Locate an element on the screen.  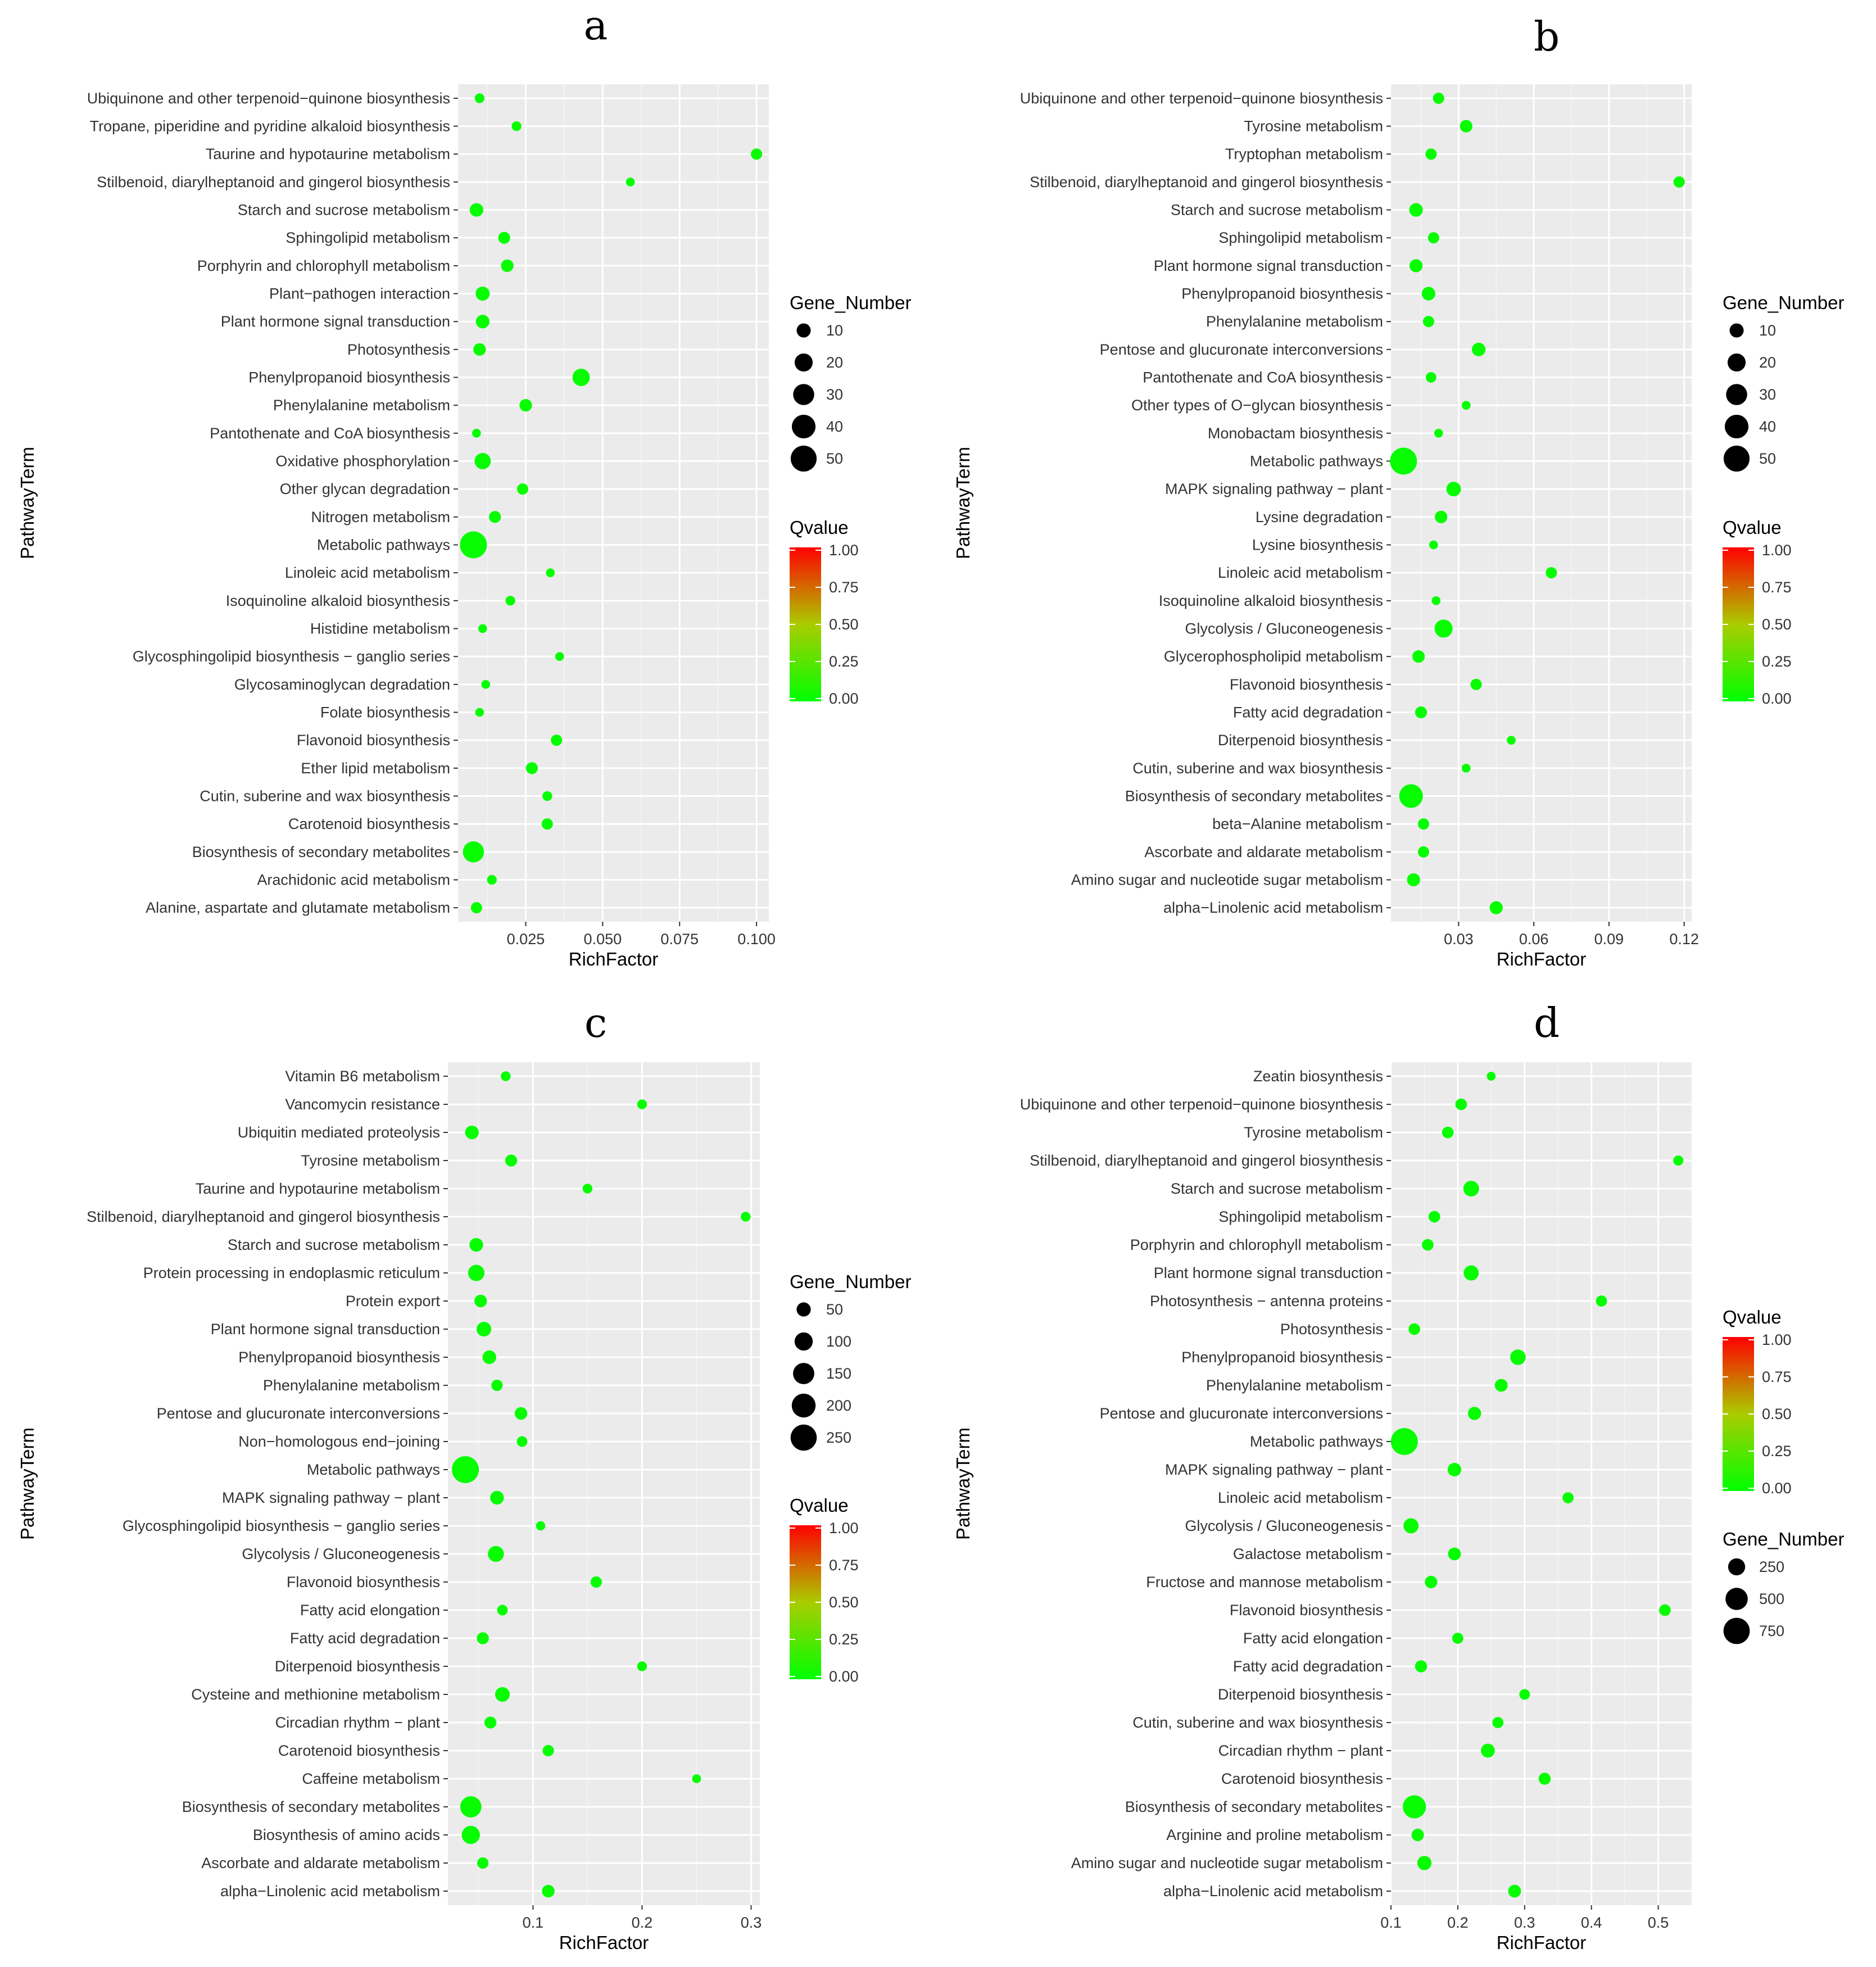
x-tick-label: 0.2 is located at coordinates (642, 1923).